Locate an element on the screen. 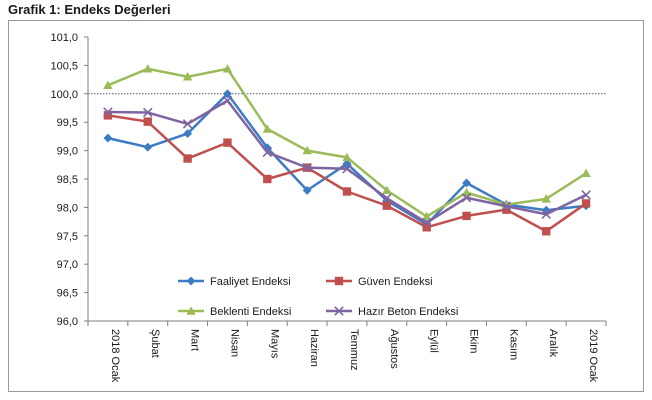  y-tick-label: 97,5 is located at coordinates (67, 237).